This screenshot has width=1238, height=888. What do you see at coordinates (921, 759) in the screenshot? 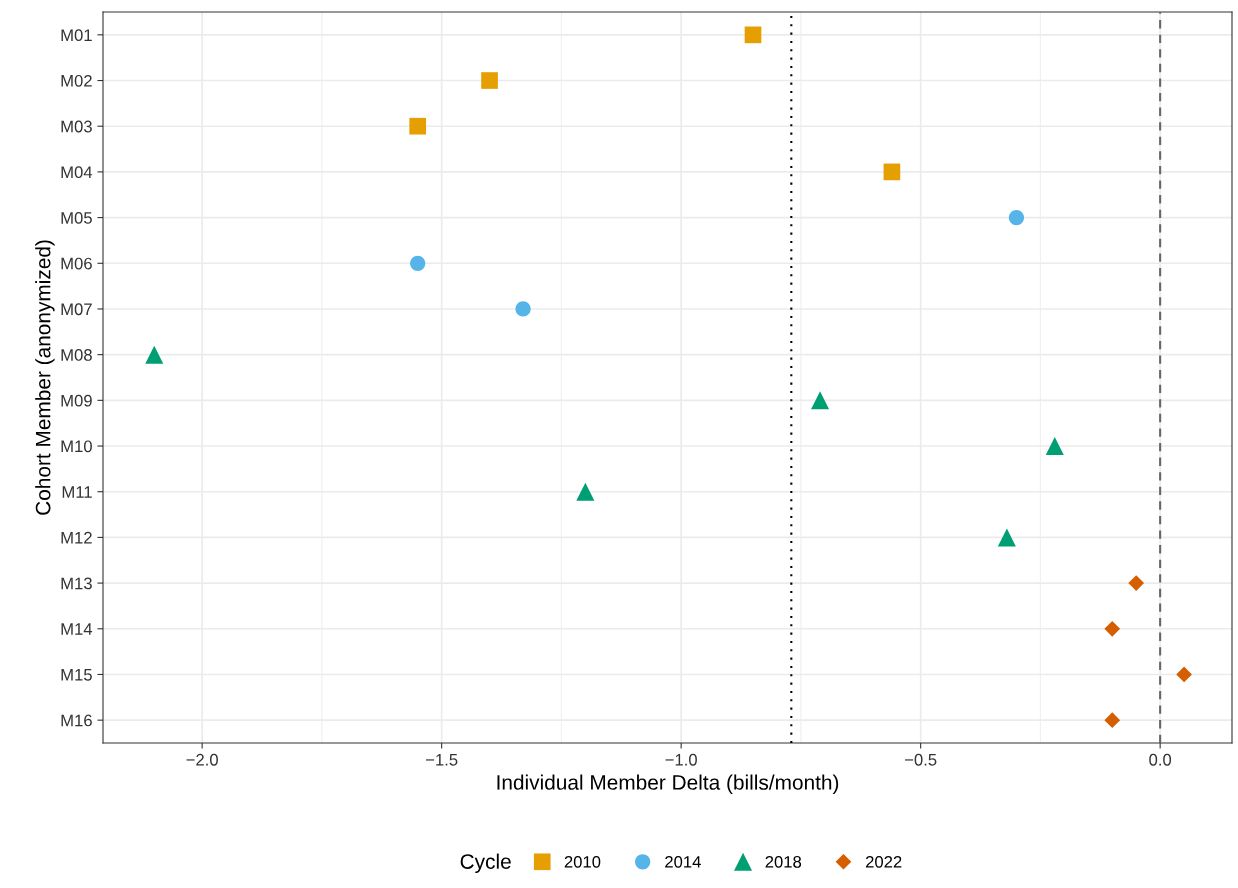
I see `x-tick-label: −0.5` at bounding box center [921, 759].